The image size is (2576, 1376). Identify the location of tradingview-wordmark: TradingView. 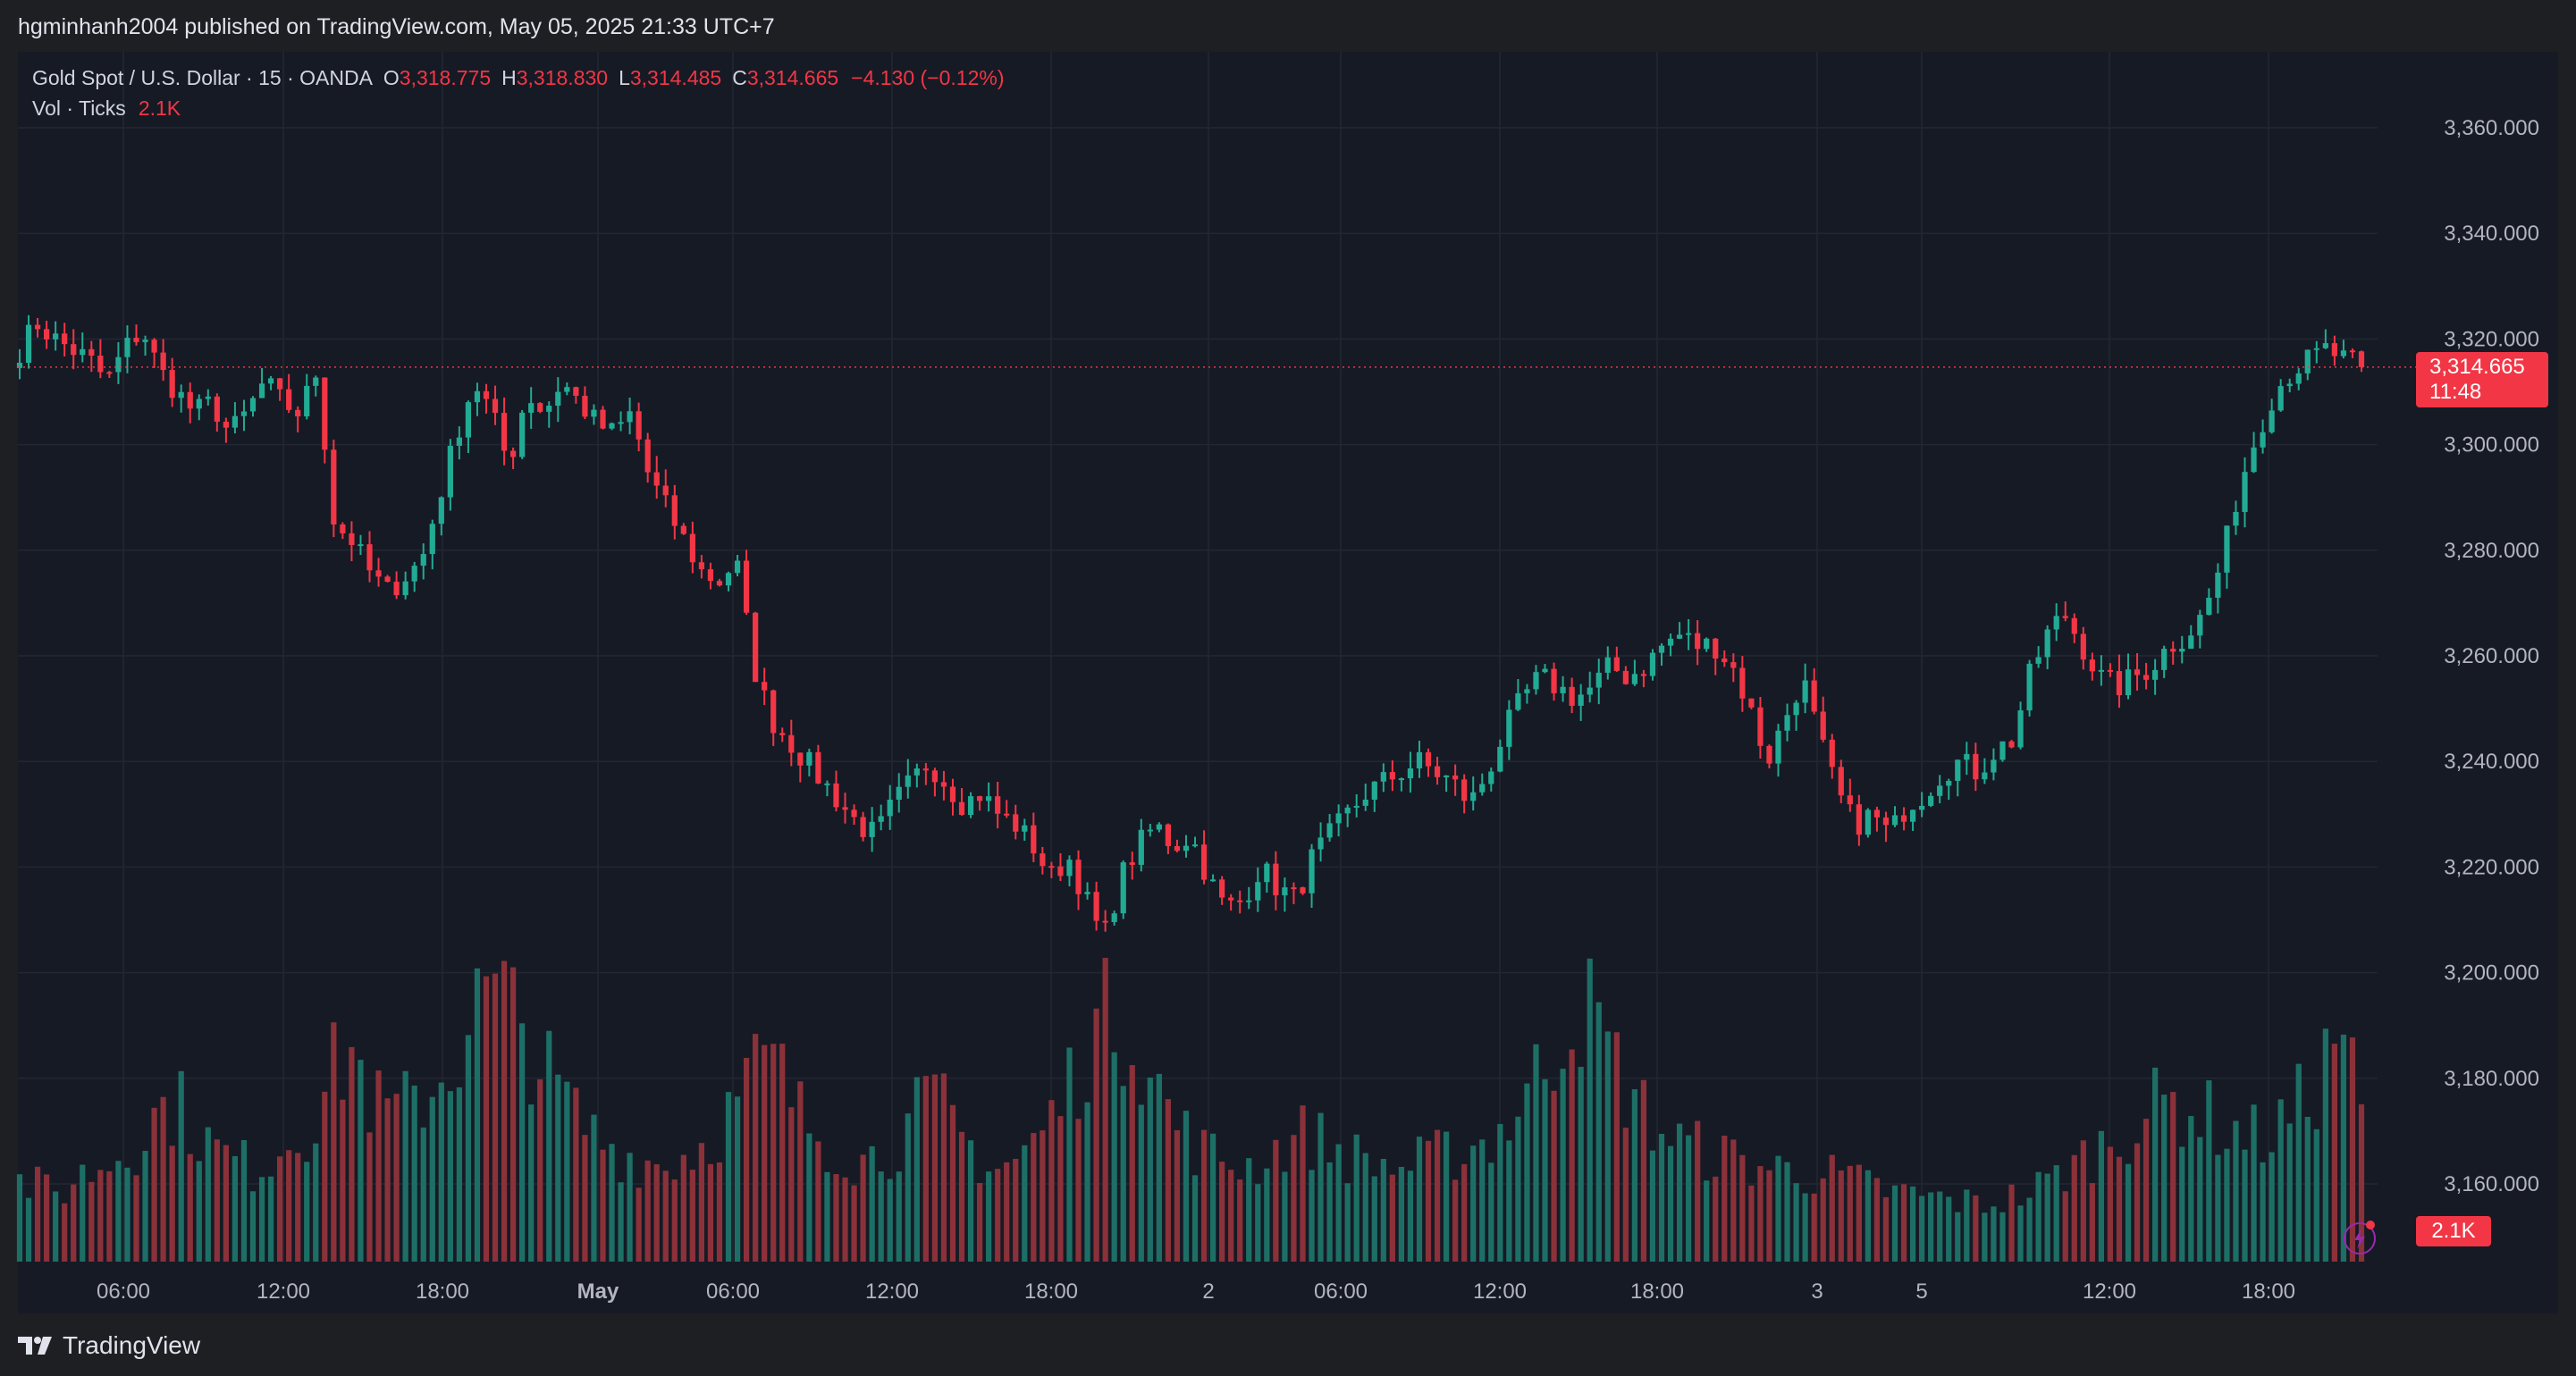
(132, 1345).